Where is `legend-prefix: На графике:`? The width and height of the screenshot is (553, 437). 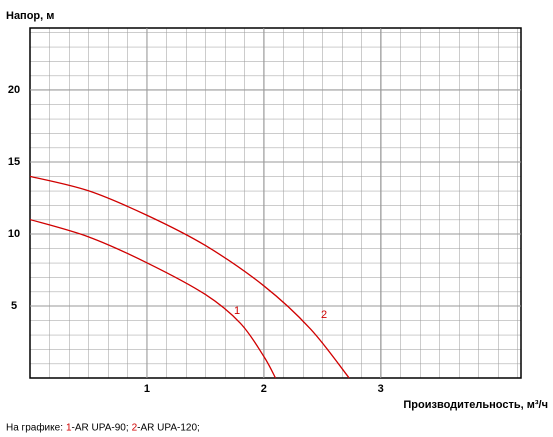
legend-prefix: На графике: is located at coordinates (34, 428).